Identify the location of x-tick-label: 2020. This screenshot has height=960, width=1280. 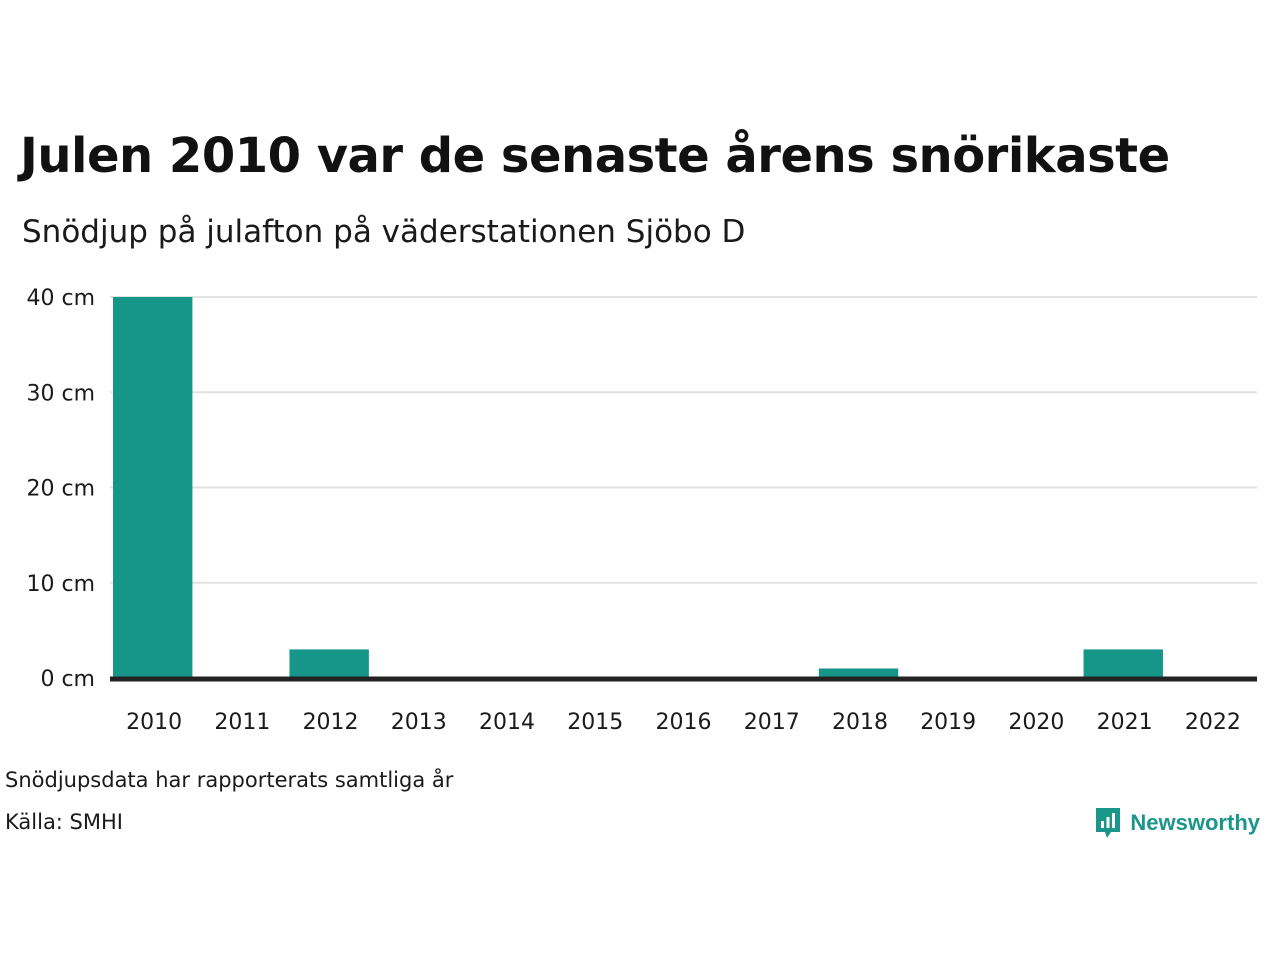
(1036, 722).